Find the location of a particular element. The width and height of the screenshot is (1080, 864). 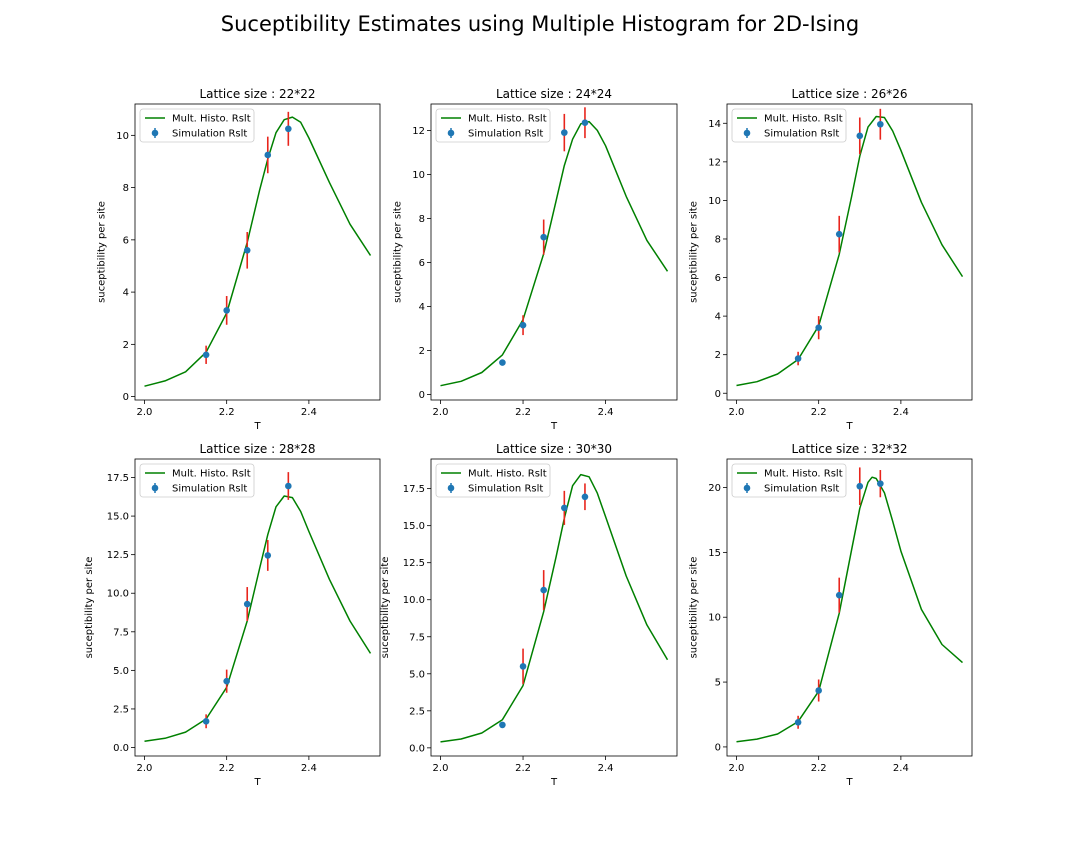

y-tick-label: 5 is located at coordinates (718, 683).